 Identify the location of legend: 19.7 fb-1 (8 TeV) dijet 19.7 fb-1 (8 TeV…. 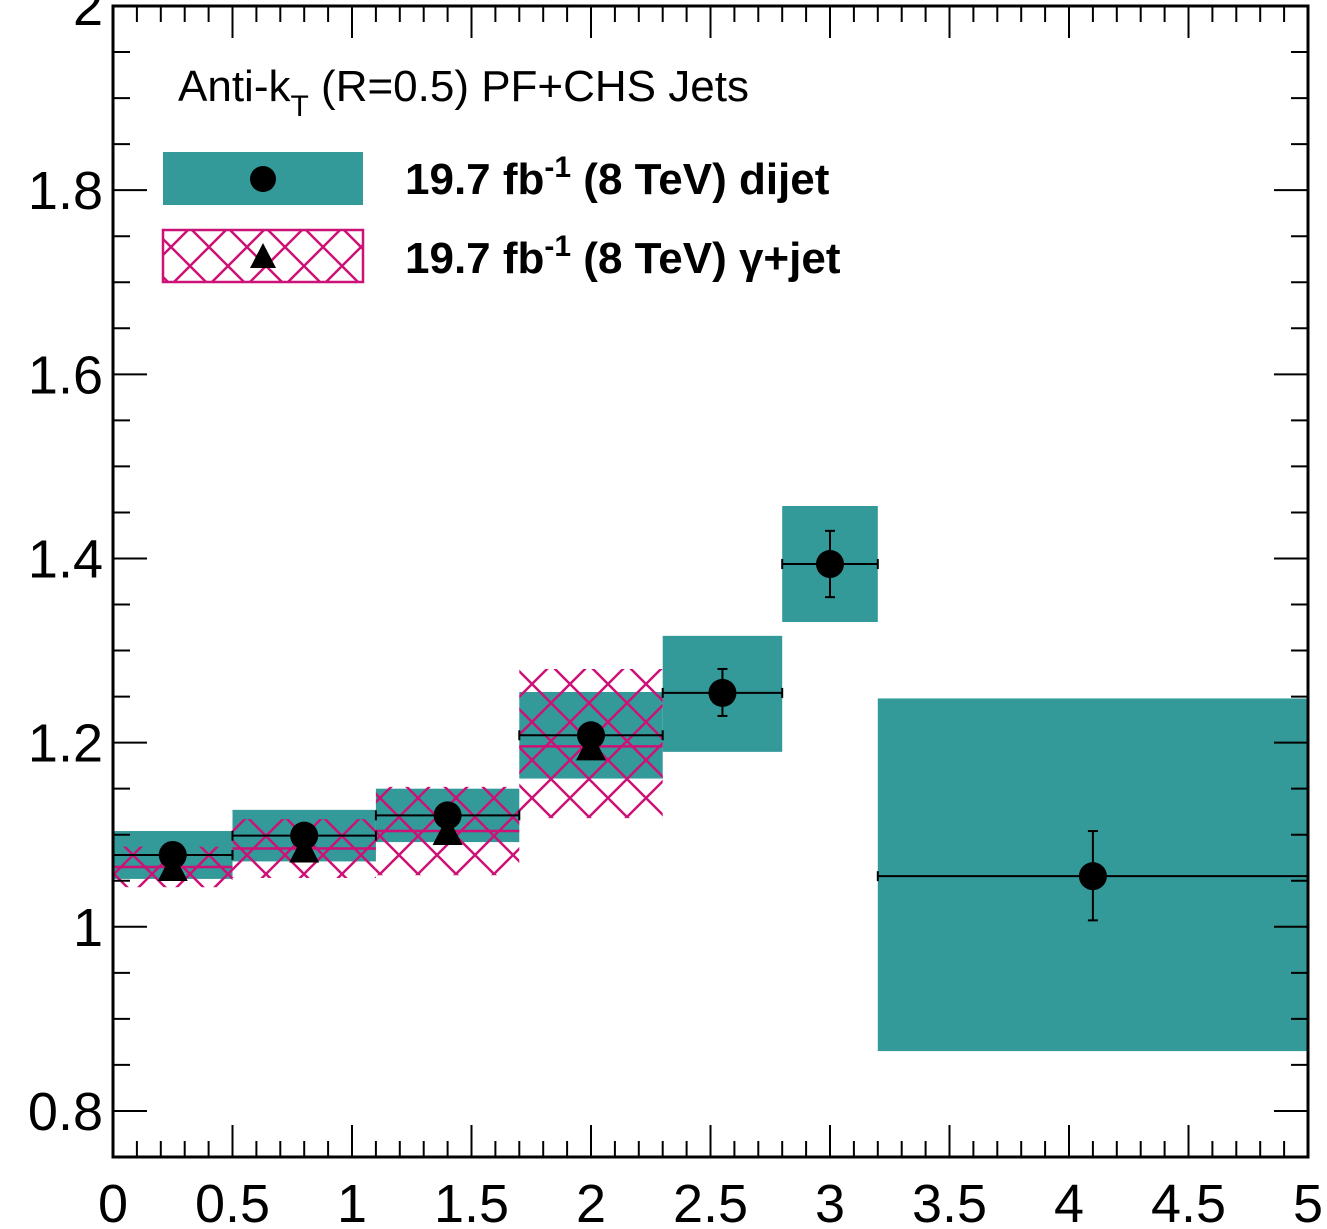
(501, 217).